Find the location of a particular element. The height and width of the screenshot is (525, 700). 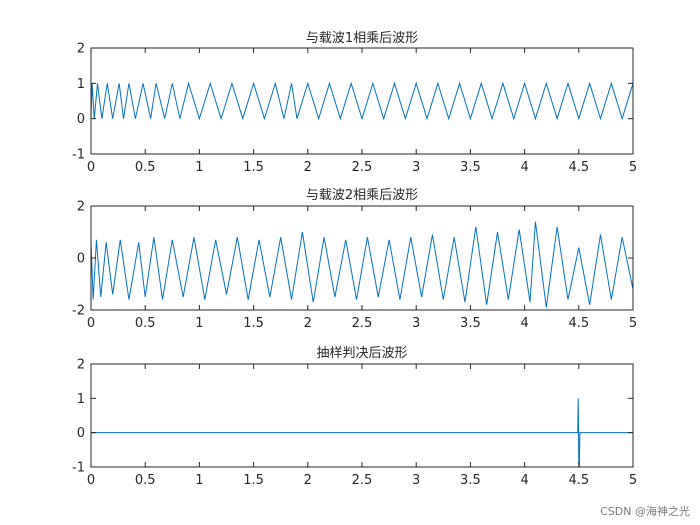

chart-title: 与载波1相乘后波形 is located at coordinates (362, 38).